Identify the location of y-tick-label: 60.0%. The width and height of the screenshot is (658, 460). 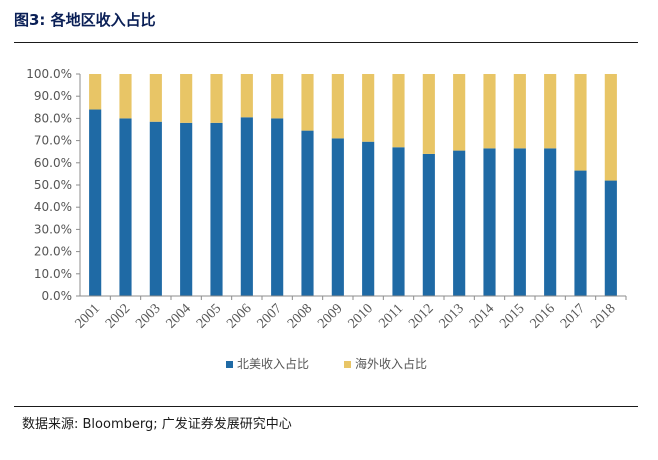
(53, 163).